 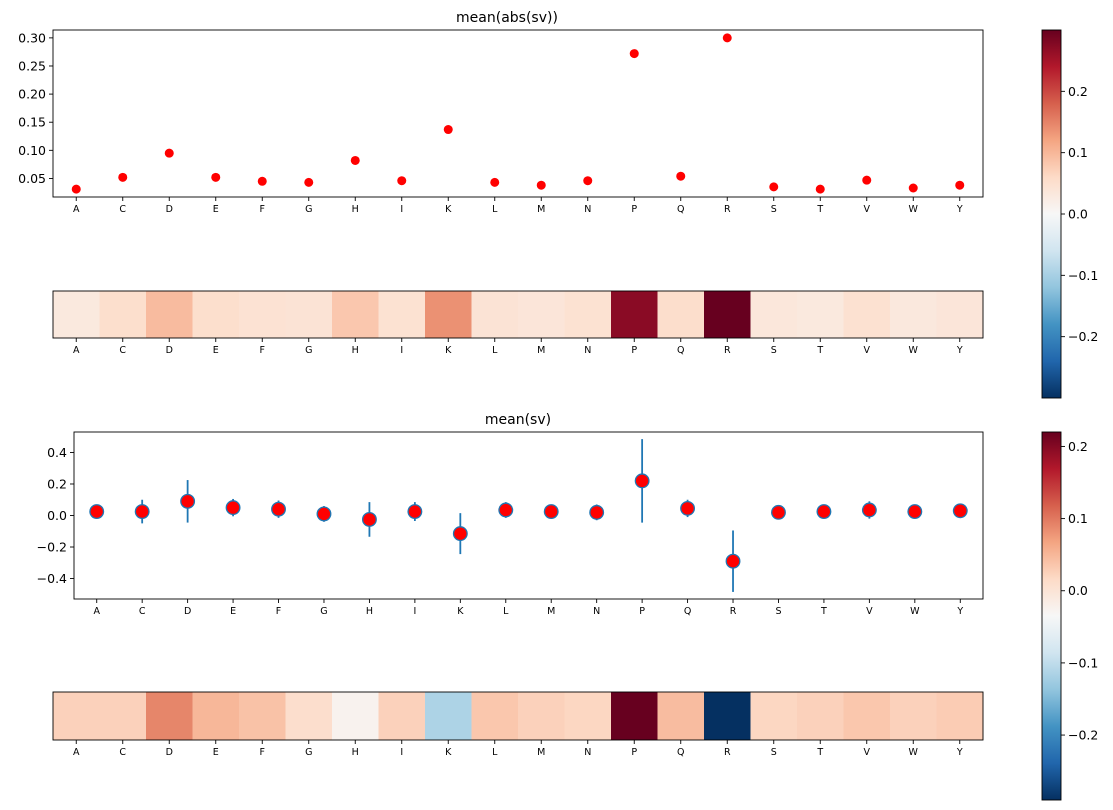 What do you see at coordinates (495, 209) in the screenshot?
I see `x-tick-label: L` at bounding box center [495, 209].